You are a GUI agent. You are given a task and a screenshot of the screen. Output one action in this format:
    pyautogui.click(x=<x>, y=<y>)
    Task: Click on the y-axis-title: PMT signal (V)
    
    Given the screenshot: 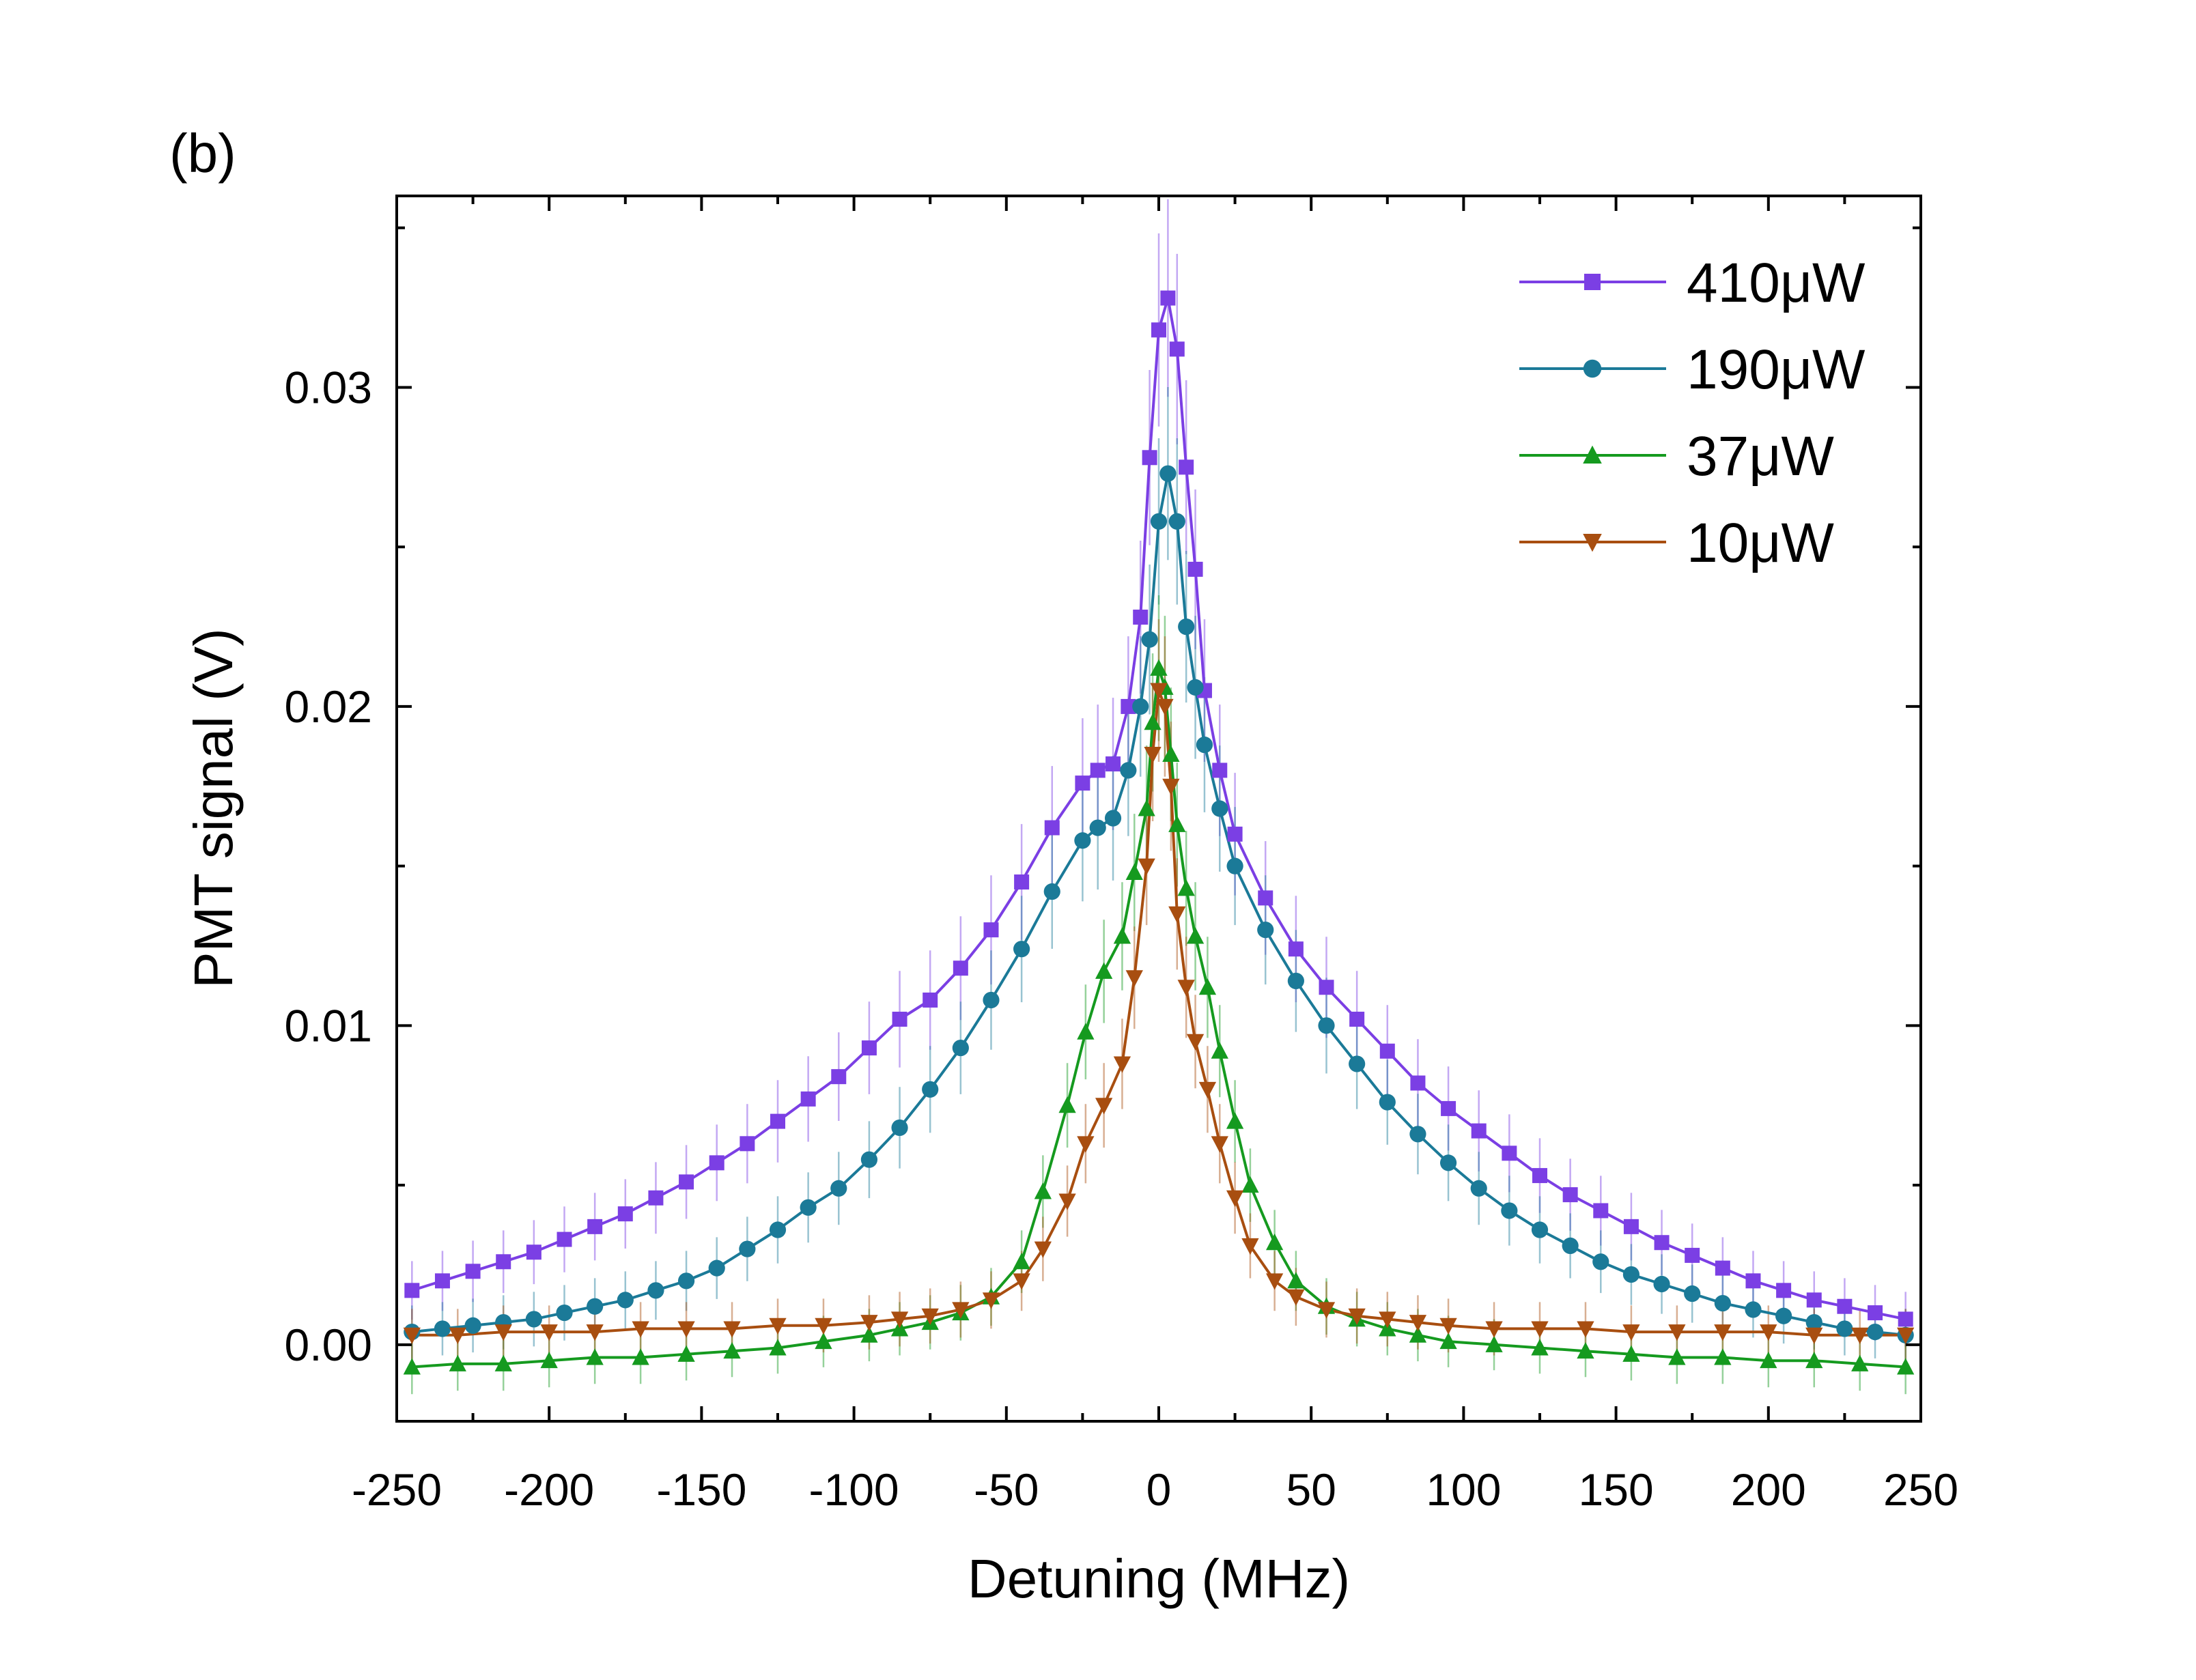 What is the action you would take?
    pyautogui.click(x=214, y=808)
    